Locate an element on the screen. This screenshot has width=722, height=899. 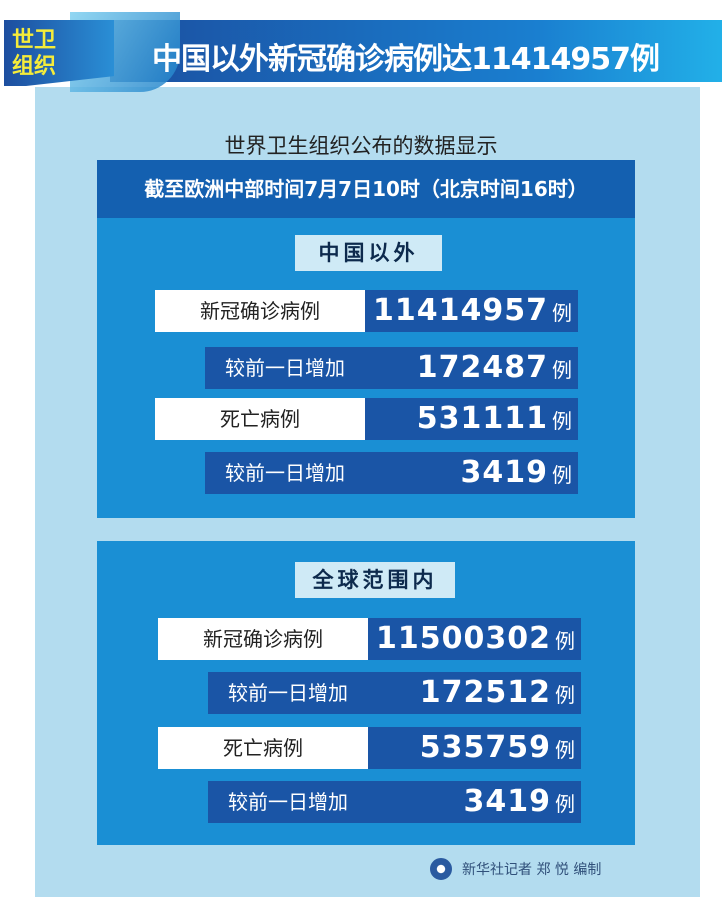
stat-value-cell: 535759 例 is located at coordinates (474, 748).